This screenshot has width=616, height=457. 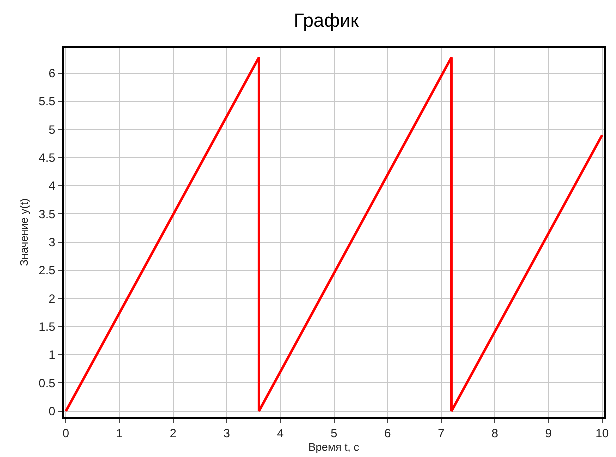 I want to click on y-axis-title: Значение y(t), so click(x=25, y=232).